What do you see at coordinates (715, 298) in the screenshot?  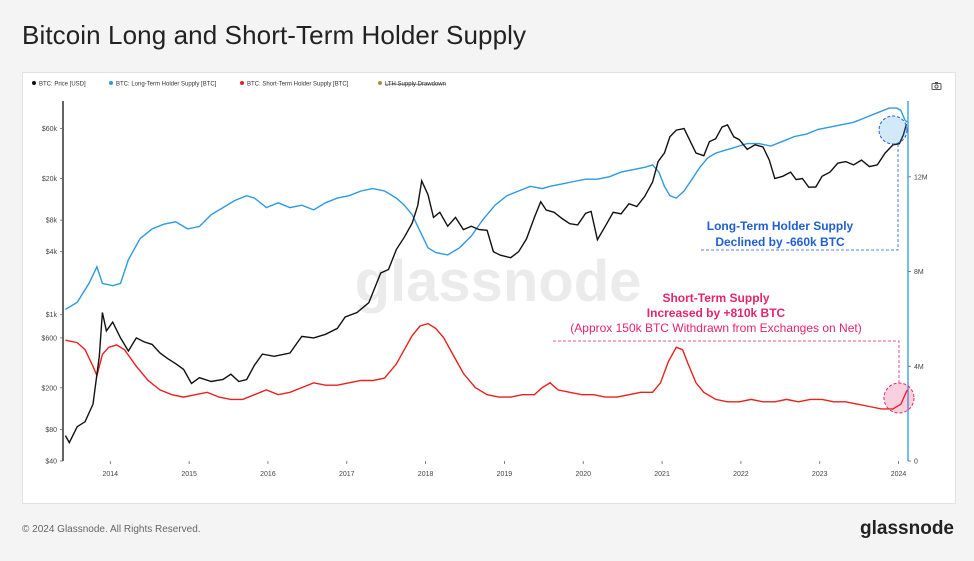 I see `sth-annotation-line1: Short-Term Supply` at bounding box center [715, 298].